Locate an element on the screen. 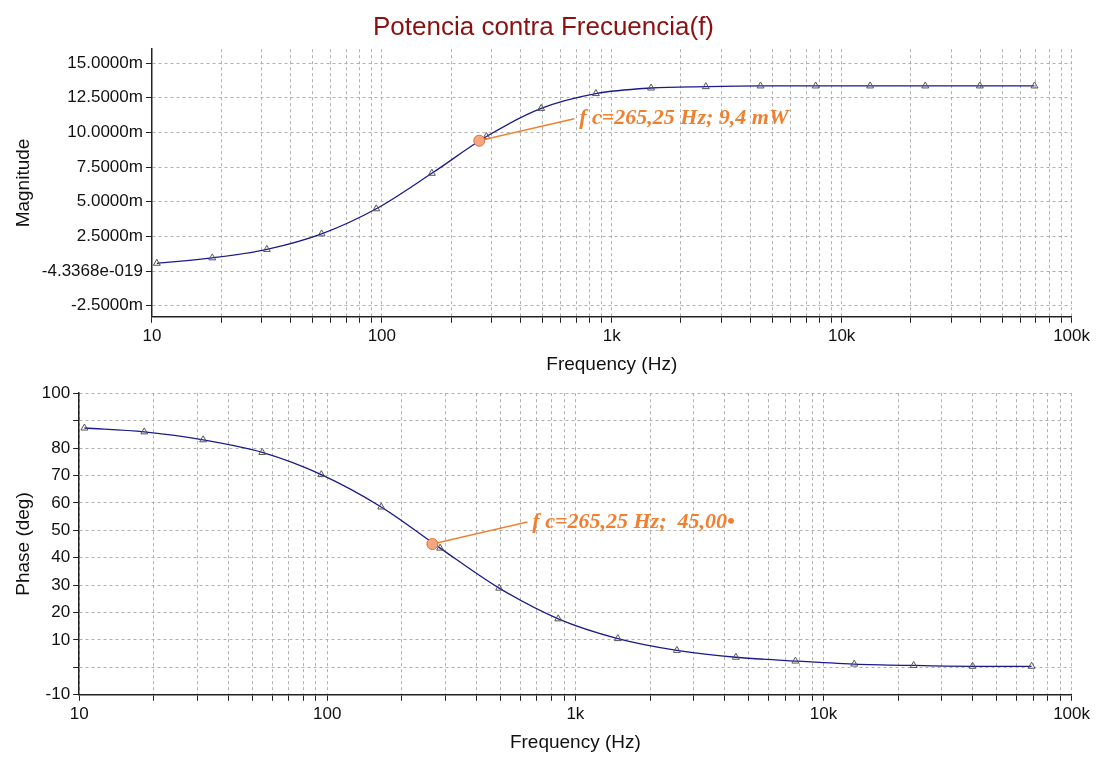  y-tick-label: 10.0000m is located at coordinates (105, 132).